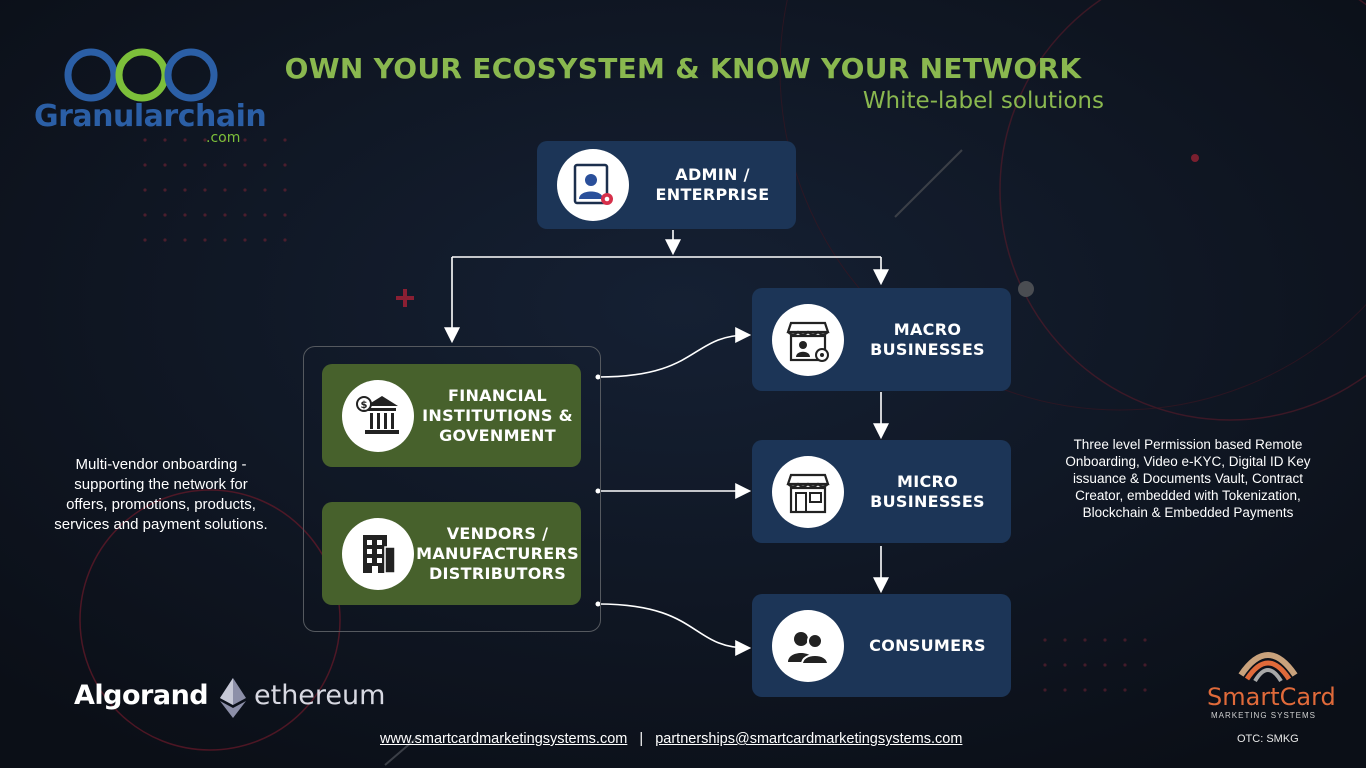 The width and height of the screenshot is (1366, 768). I want to click on admin-label-line2: ENTERPRISE, so click(712, 194).